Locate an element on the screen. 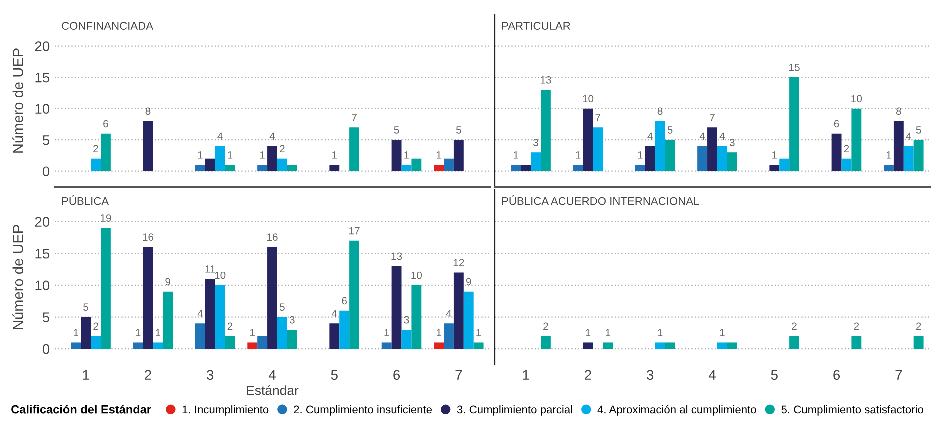 The width and height of the screenshot is (935, 424). y-tick-label: 15 is located at coordinates (43, 78).